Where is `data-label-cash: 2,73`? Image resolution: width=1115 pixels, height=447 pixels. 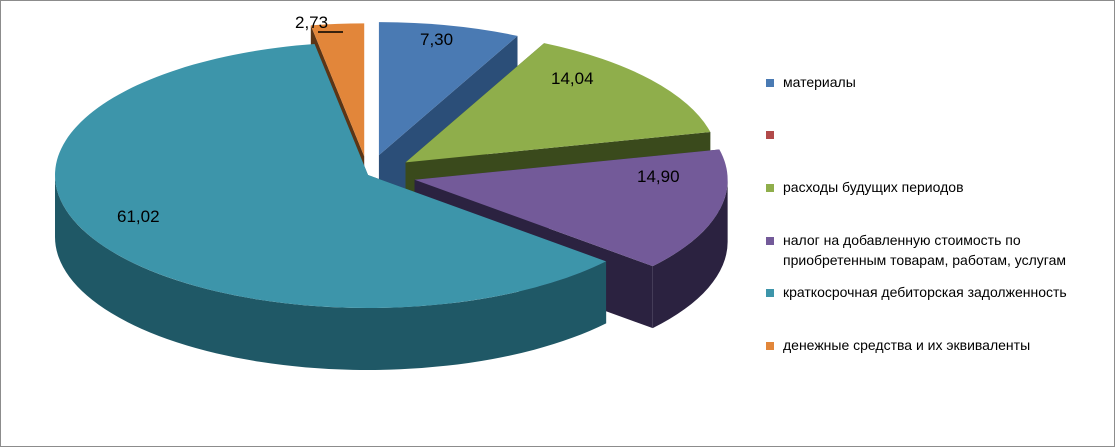 data-label-cash: 2,73 is located at coordinates (311, 22).